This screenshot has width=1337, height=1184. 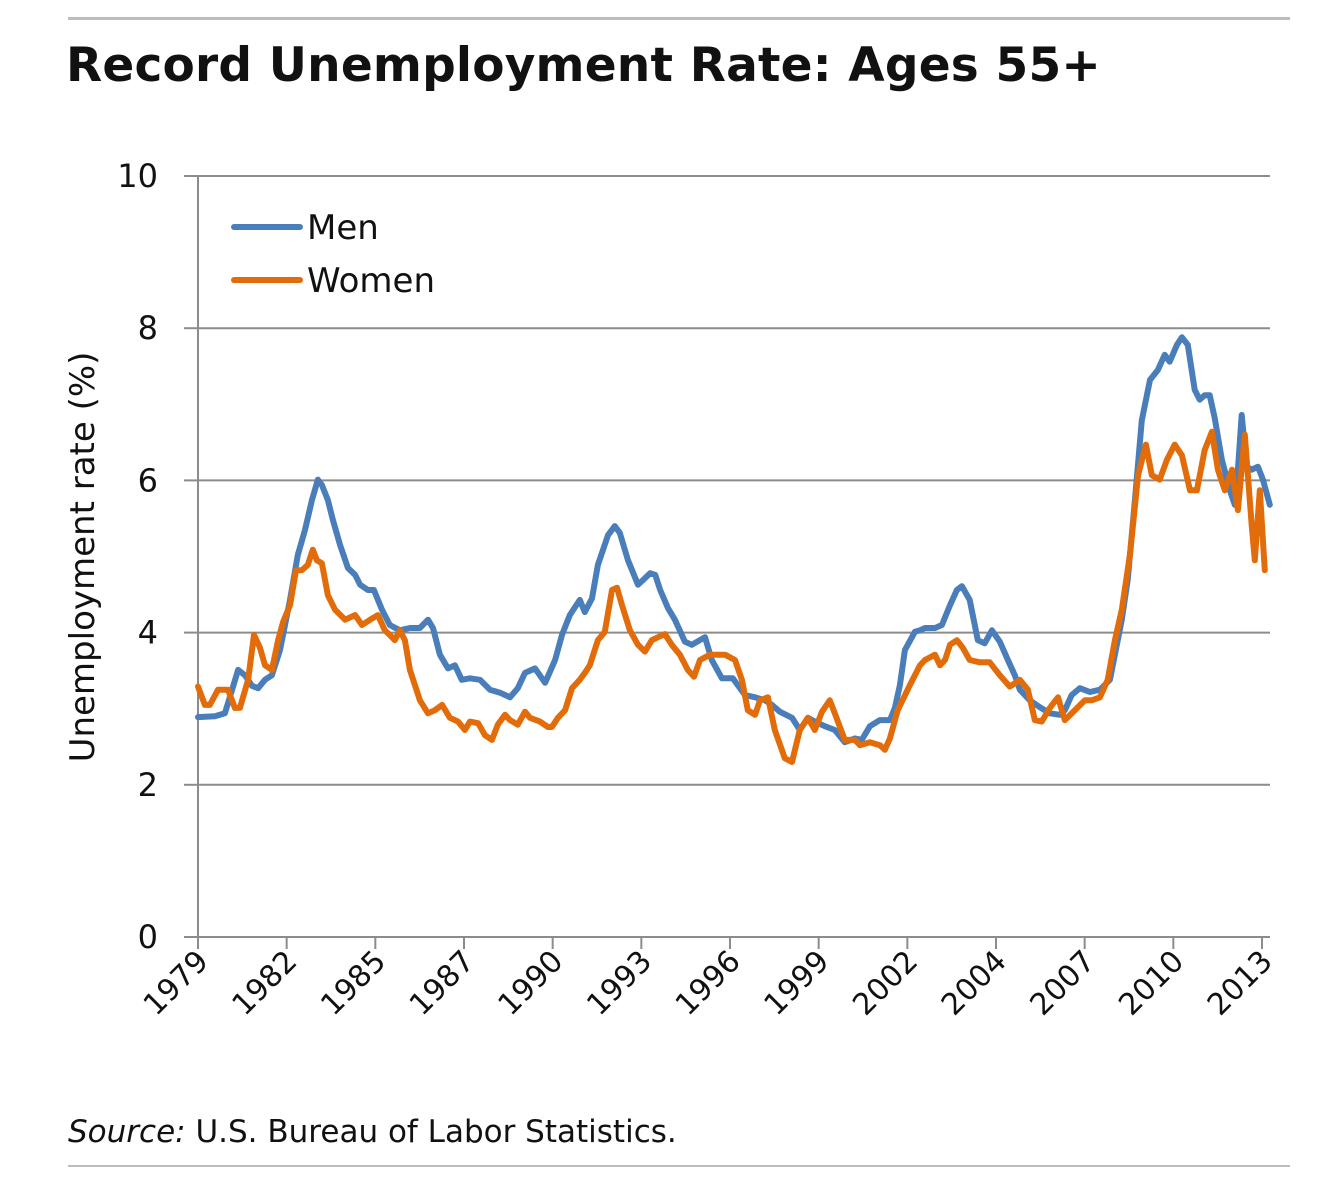 I want to click on legend-label-women: Women, so click(x=371, y=281).